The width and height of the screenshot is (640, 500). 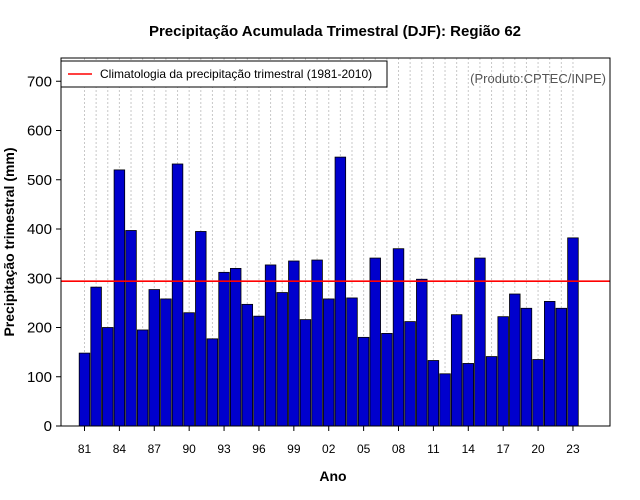 What do you see at coordinates (39, 131) in the screenshot?
I see `y-tick-label: 600` at bounding box center [39, 131].